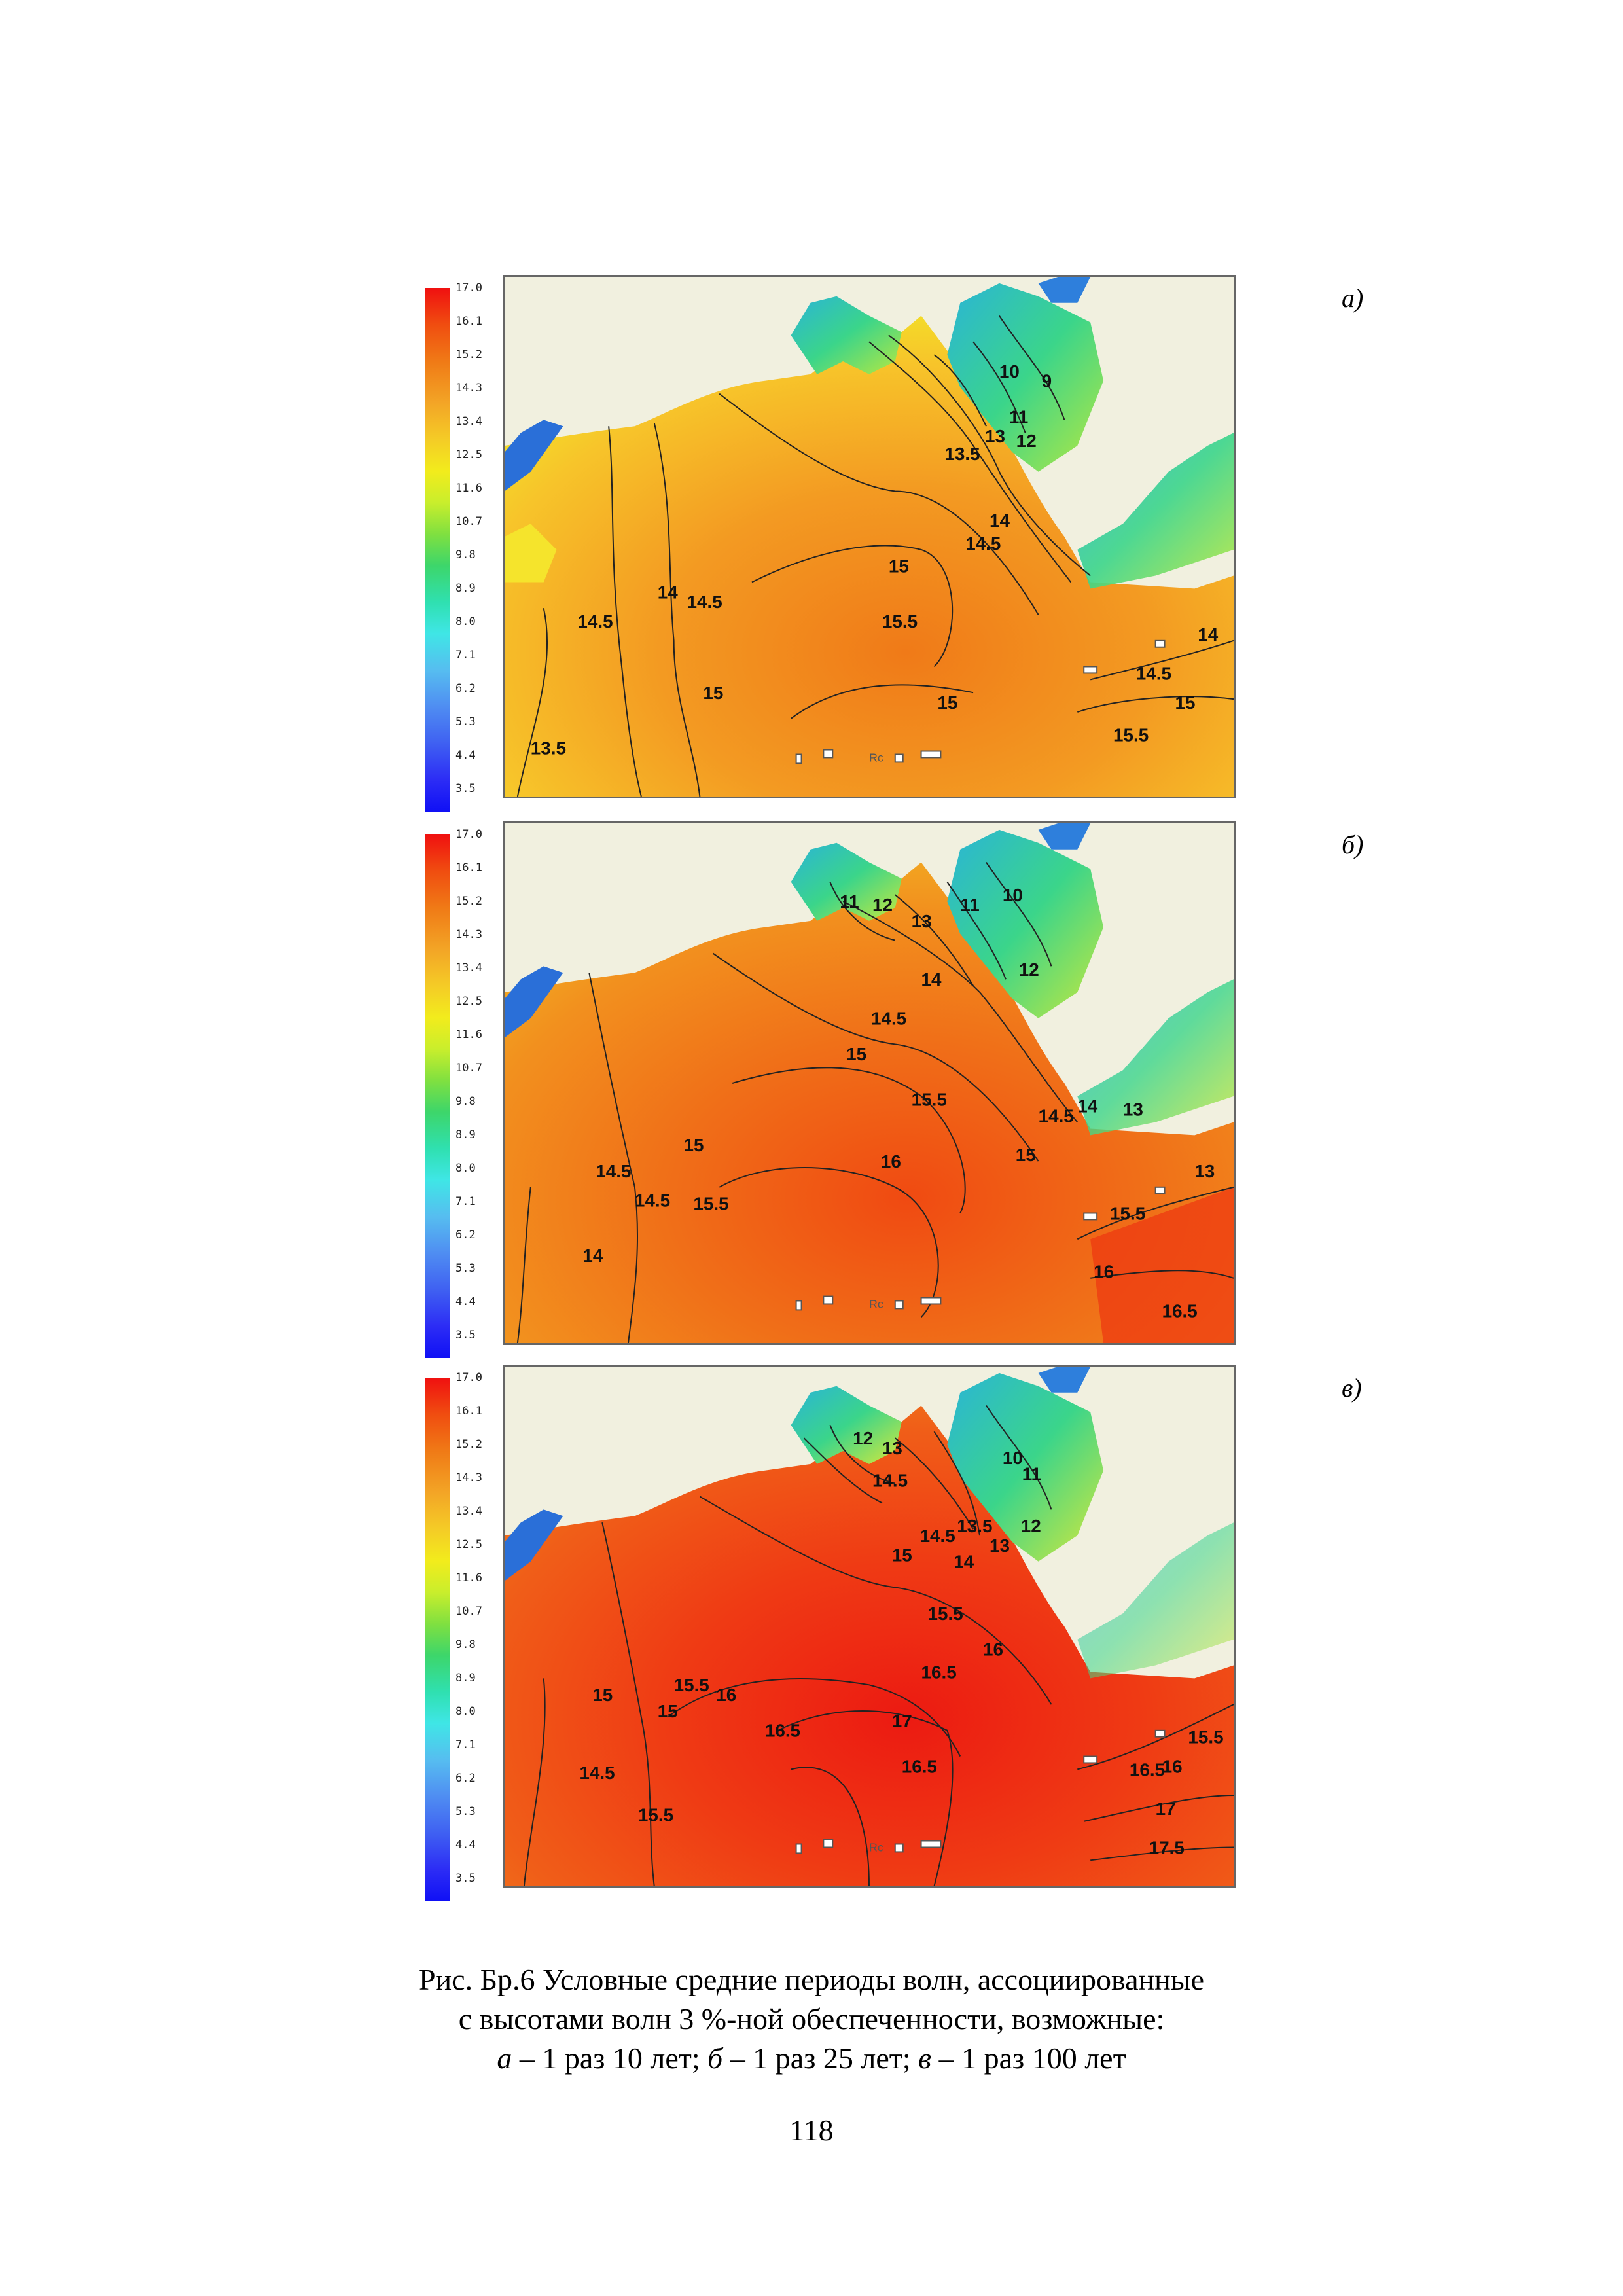 The image size is (1623, 2296). I want to click on caption-text-a: – 1 раз 10 лет;, so click(610, 2058).